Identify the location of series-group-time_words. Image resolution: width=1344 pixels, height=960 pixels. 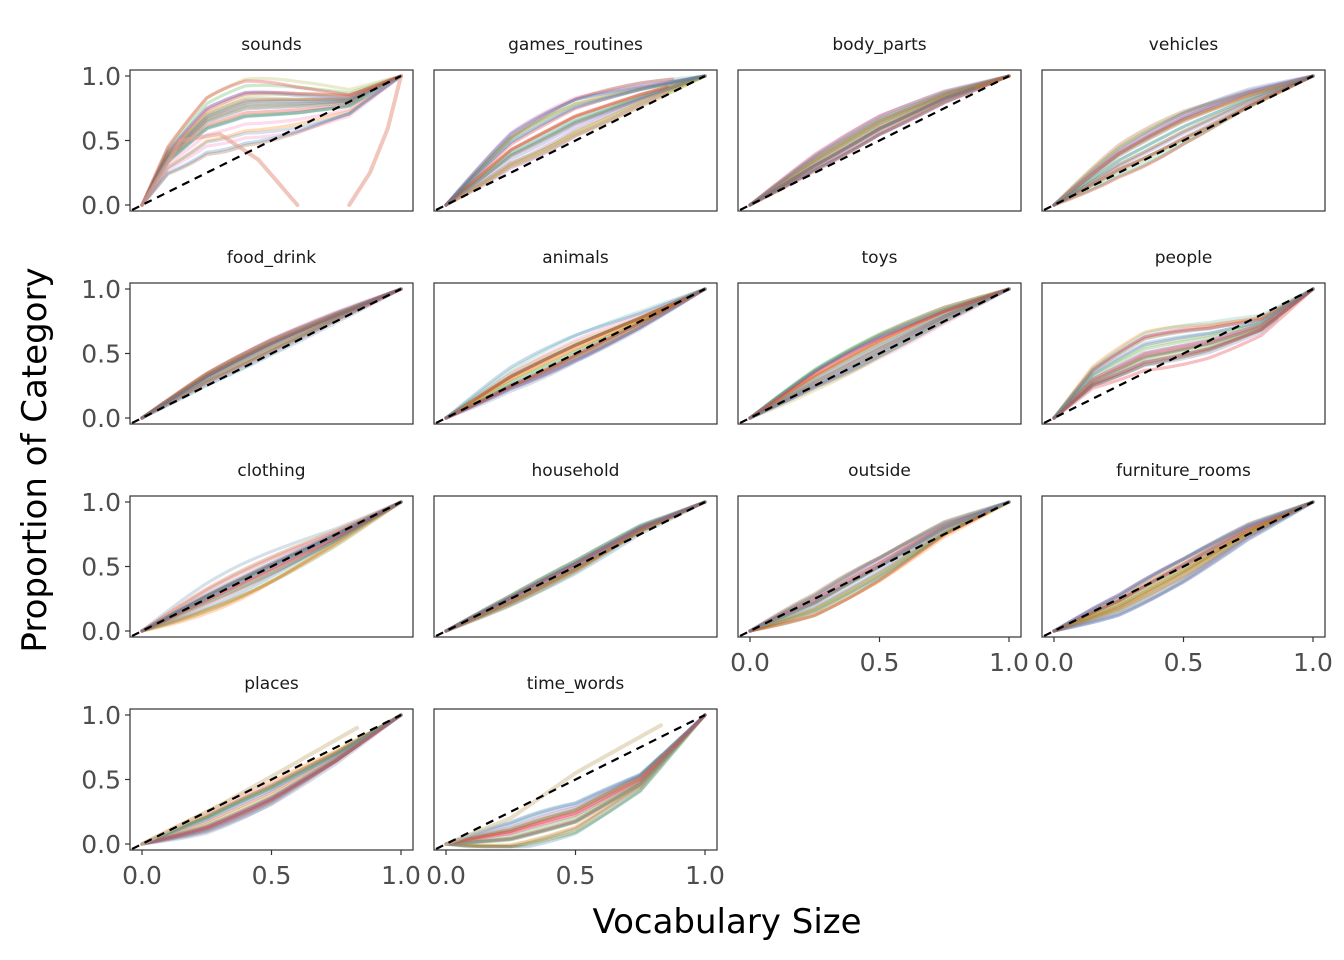
(571, 781).